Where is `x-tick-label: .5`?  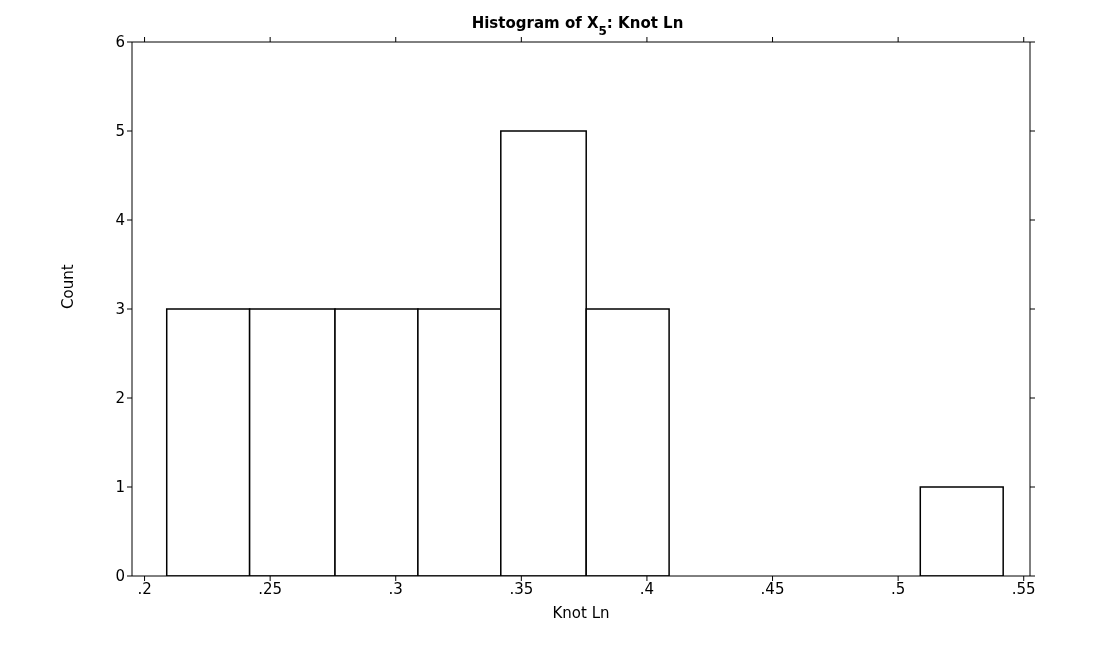 x-tick-label: .5 is located at coordinates (898, 588).